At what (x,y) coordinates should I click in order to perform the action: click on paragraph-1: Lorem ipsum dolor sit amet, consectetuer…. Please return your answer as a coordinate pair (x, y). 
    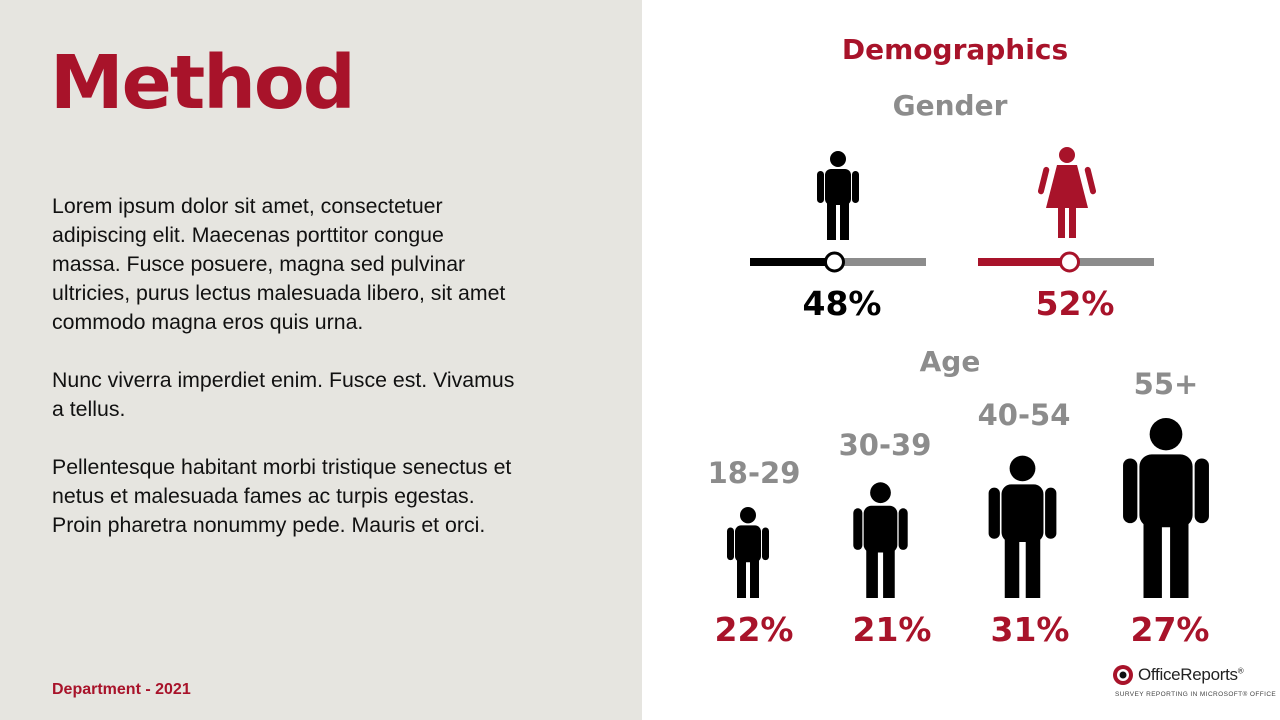
    Looking at the image, I should click on (279, 264).